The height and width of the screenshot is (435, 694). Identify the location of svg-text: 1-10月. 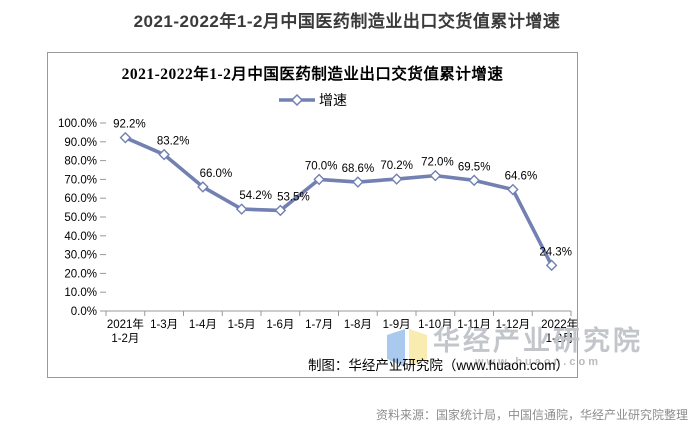
(435, 325).